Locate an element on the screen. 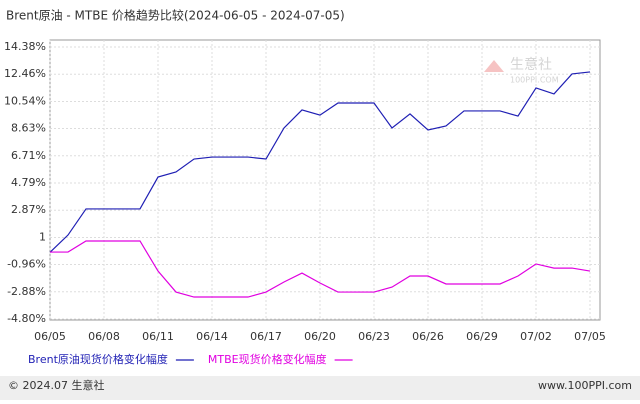 The width and height of the screenshot is (640, 404). watermark-text: 100PPI.COM is located at coordinates (534, 80).